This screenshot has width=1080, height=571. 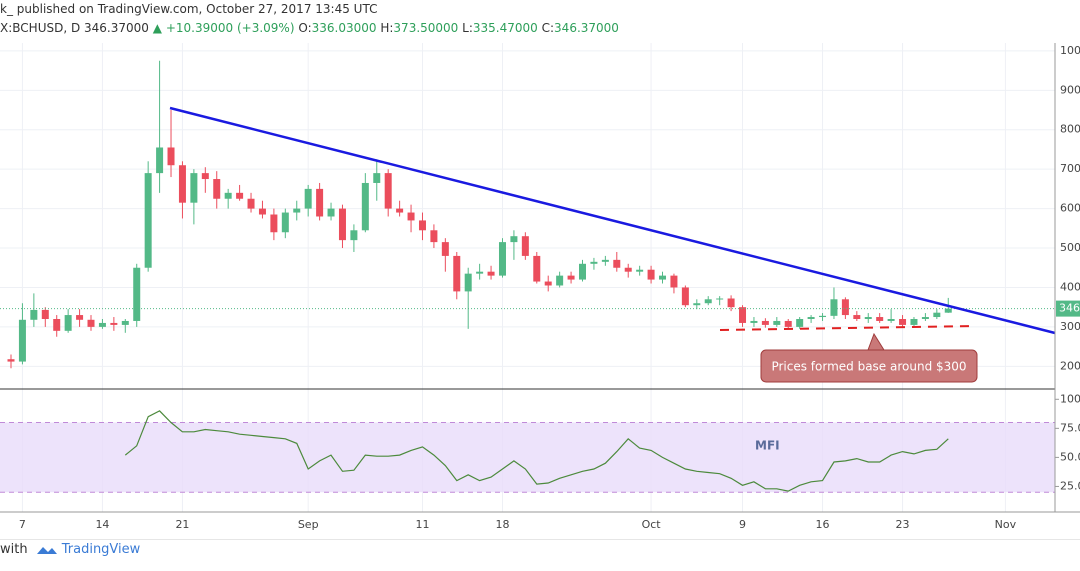 I want to click on x-tick-label: Nov, so click(x=1006, y=524).